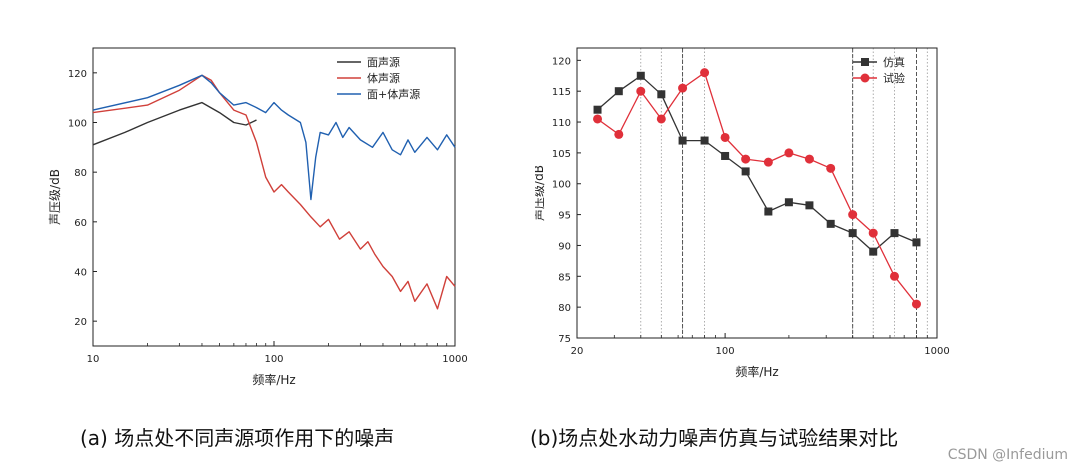 The height and width of the screenshot is (469, 1080). I want to click on legend-marker-square, so click(865, 62).